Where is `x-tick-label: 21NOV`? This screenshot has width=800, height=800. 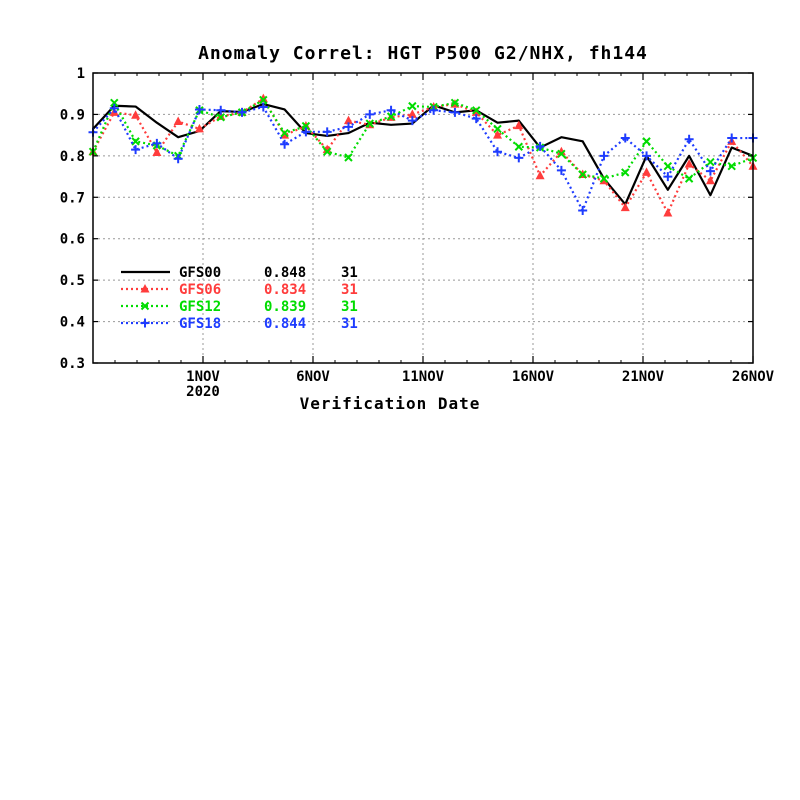 x-tick-label: 21NOV is located at coordinates (643, 377).